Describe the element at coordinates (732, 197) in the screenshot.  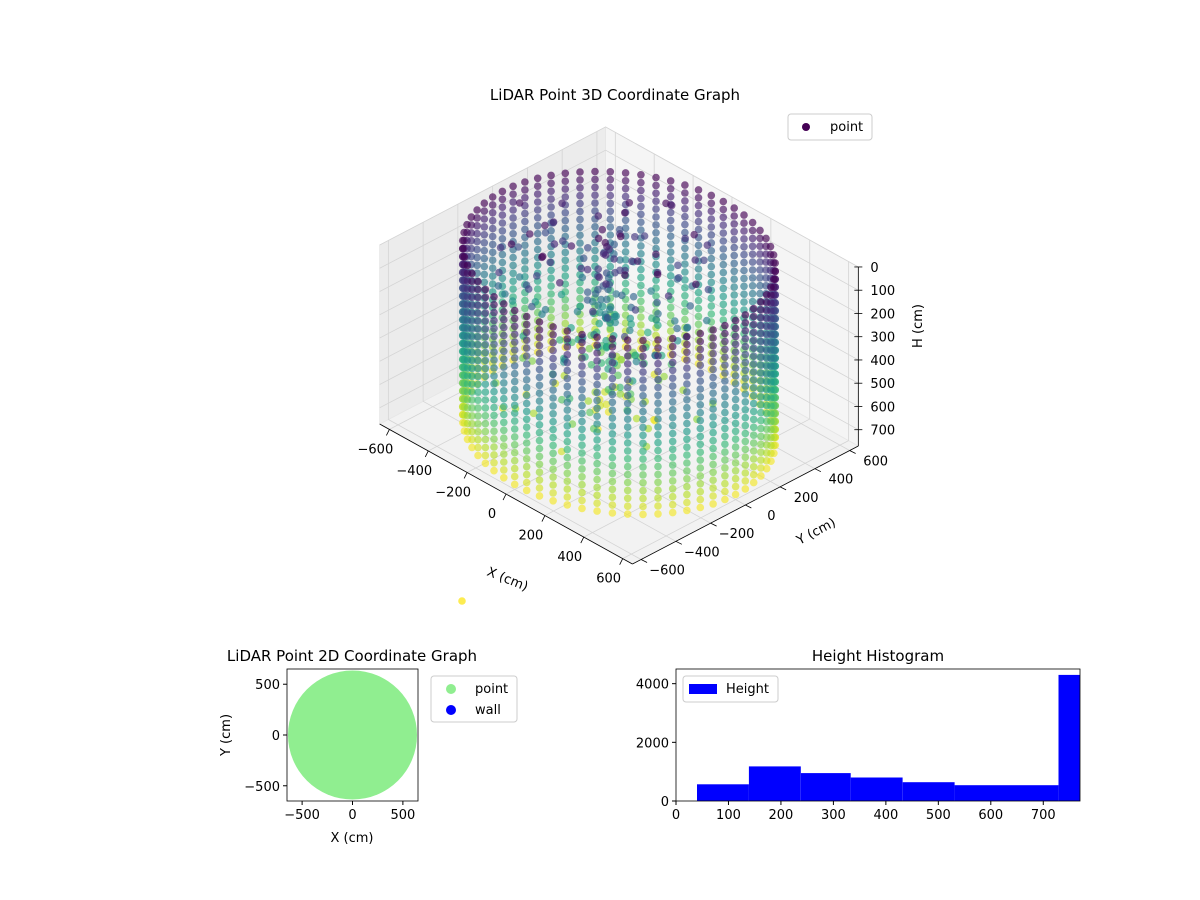
I see `grid-z-back` at that location.